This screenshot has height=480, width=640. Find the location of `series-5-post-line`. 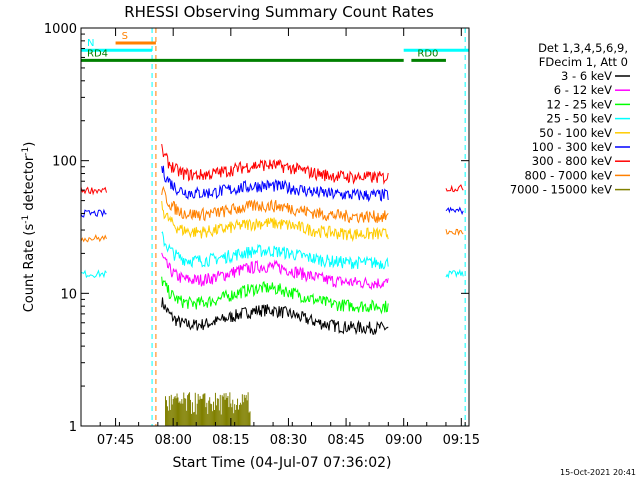

series-5-post-line is located at coordinates (454, 211).